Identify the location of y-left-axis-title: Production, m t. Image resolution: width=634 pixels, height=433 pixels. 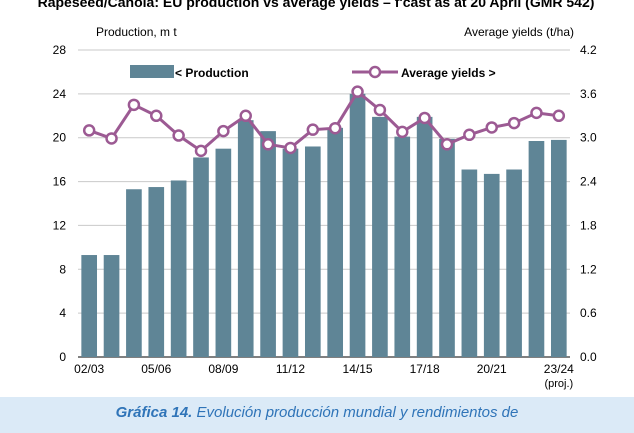
(136, 32).